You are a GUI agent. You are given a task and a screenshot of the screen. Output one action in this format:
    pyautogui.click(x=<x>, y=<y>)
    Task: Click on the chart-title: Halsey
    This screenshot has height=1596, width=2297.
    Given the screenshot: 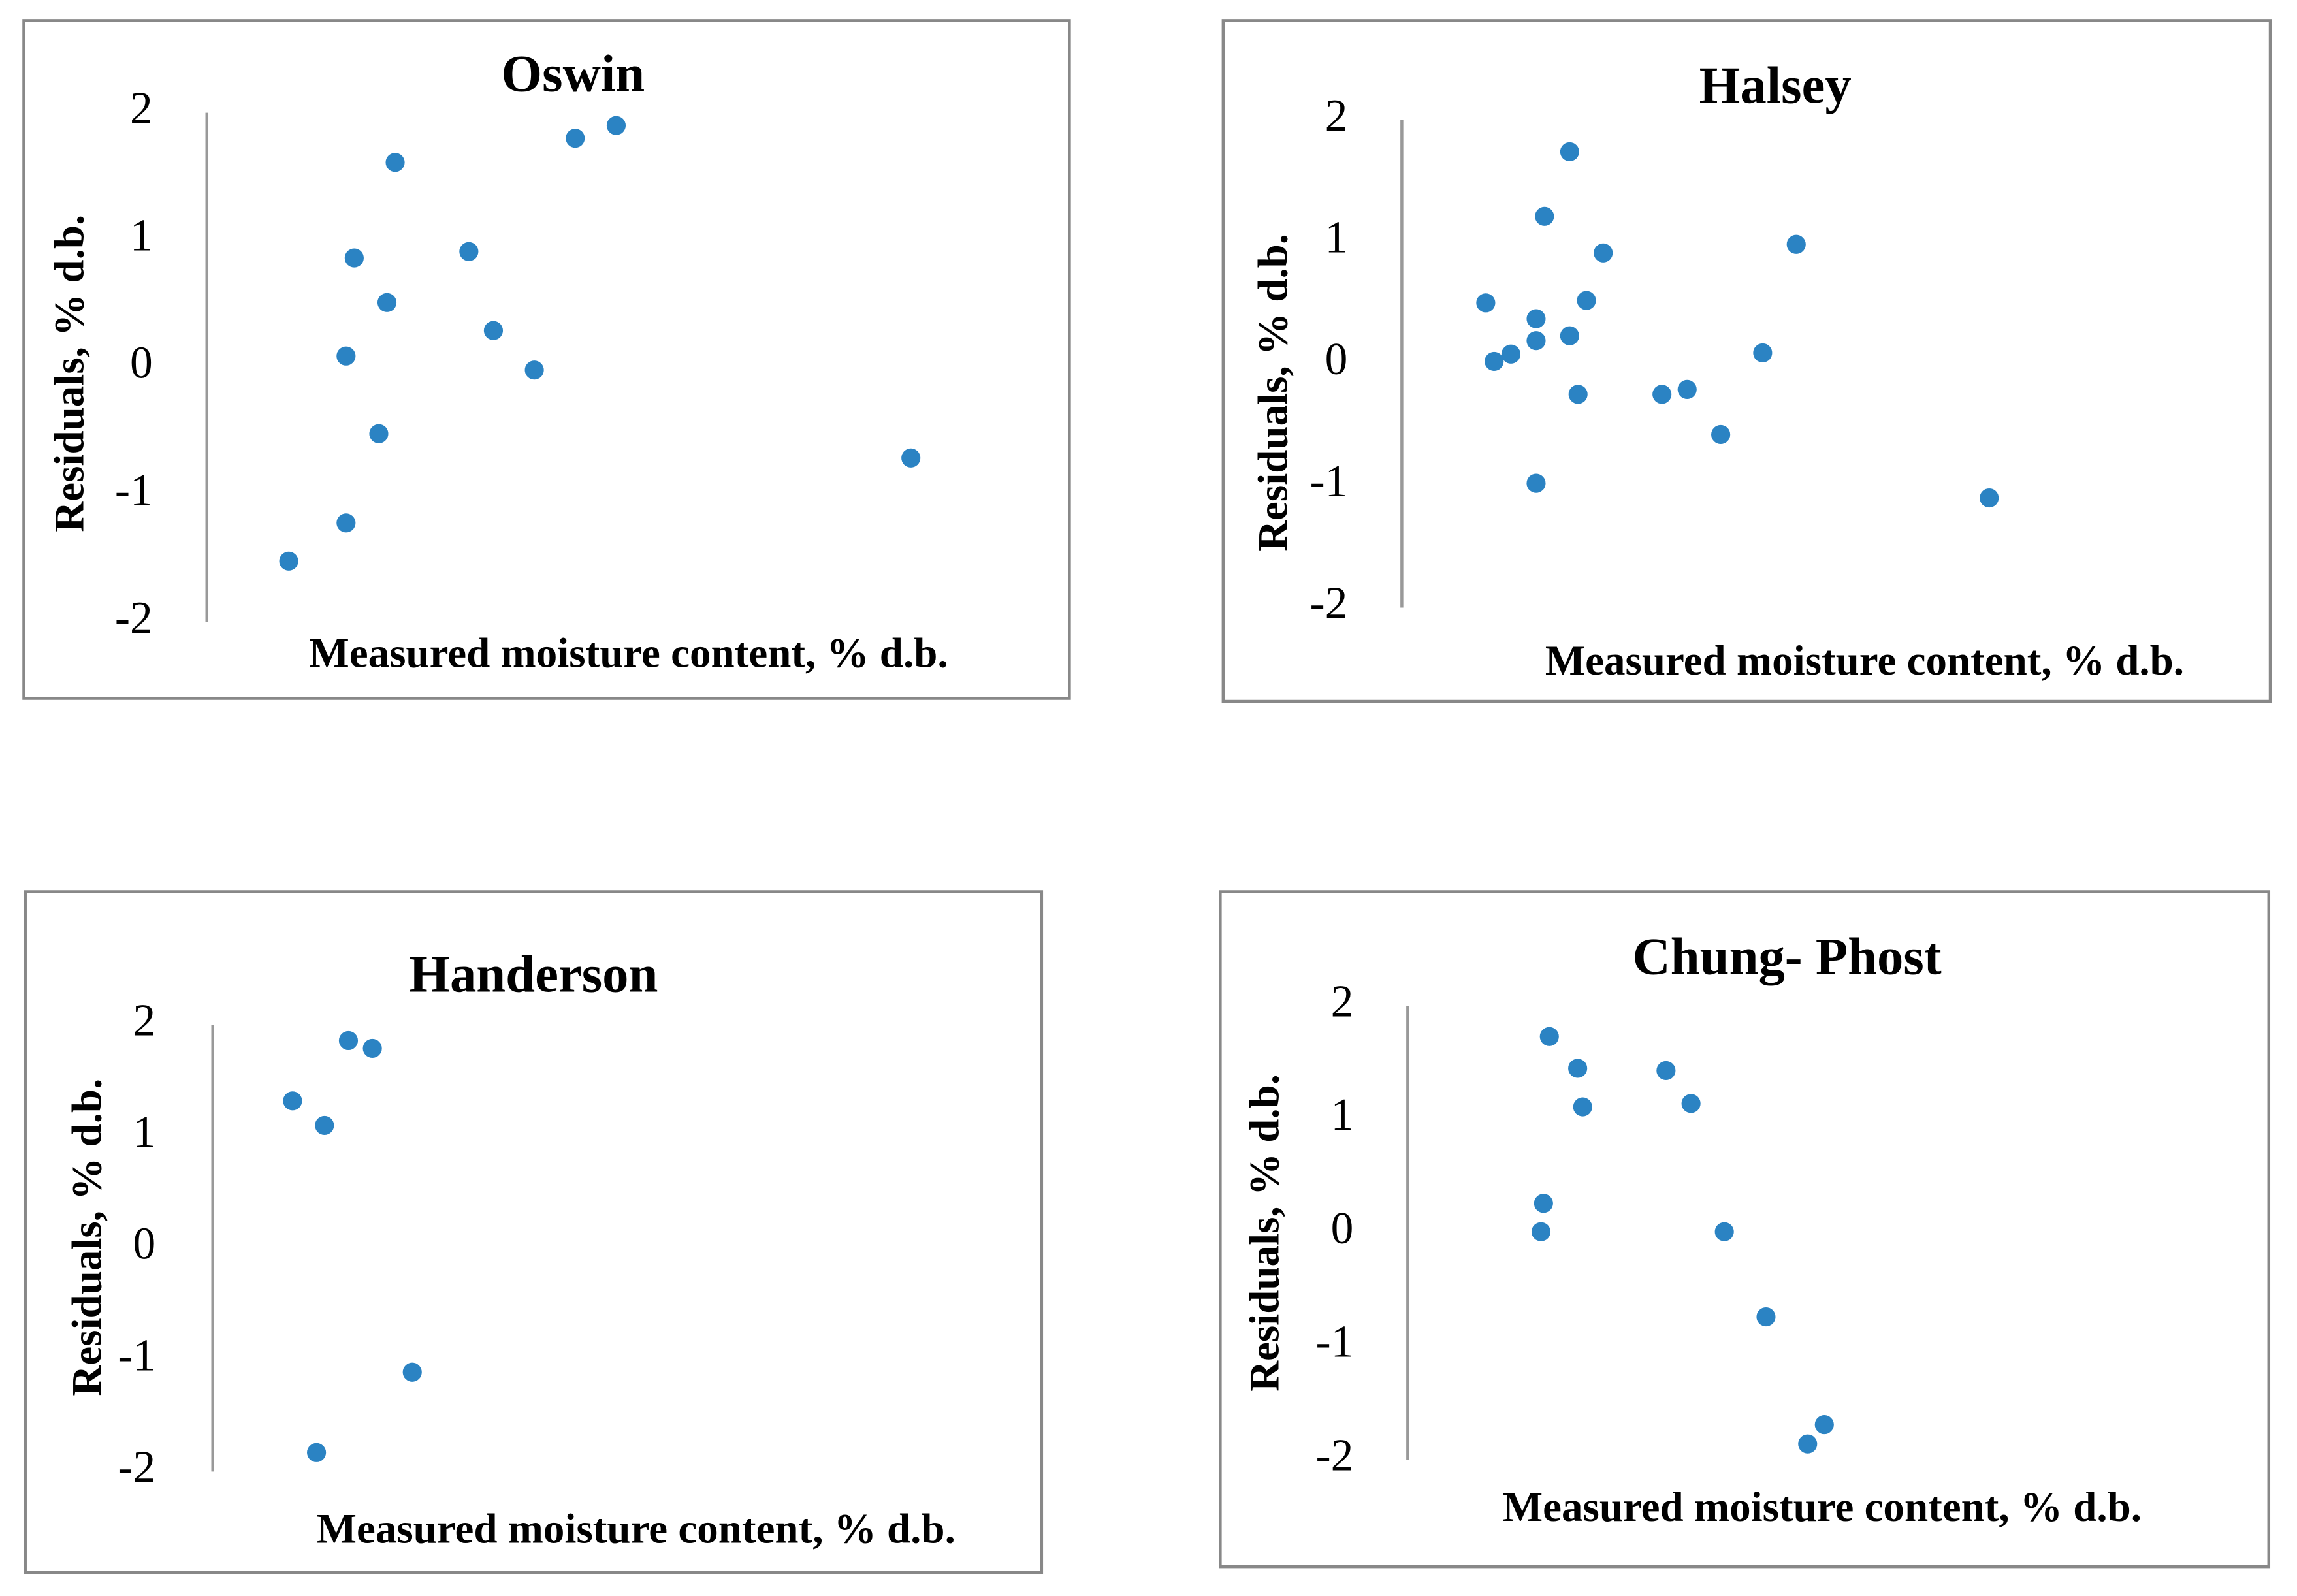 What is the action you would take?
    pyautogui.click(x=1775, y=86)
    